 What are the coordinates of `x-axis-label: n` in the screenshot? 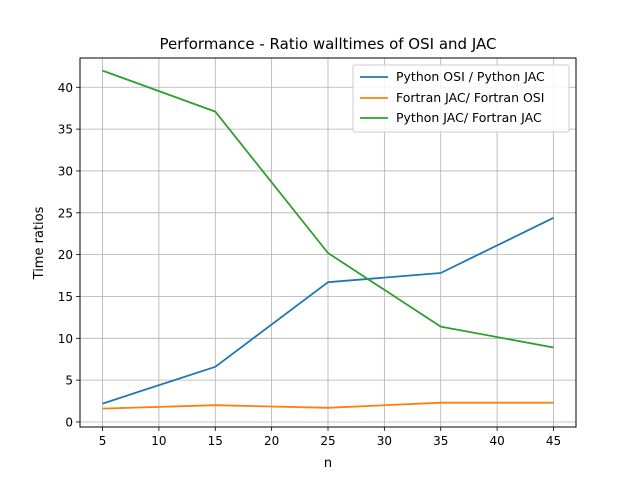 It's located at (328, 463).